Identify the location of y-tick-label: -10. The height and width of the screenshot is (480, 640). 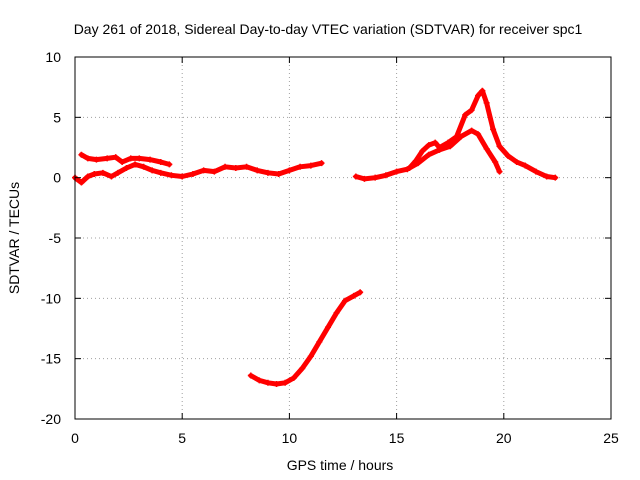
(51, 298).